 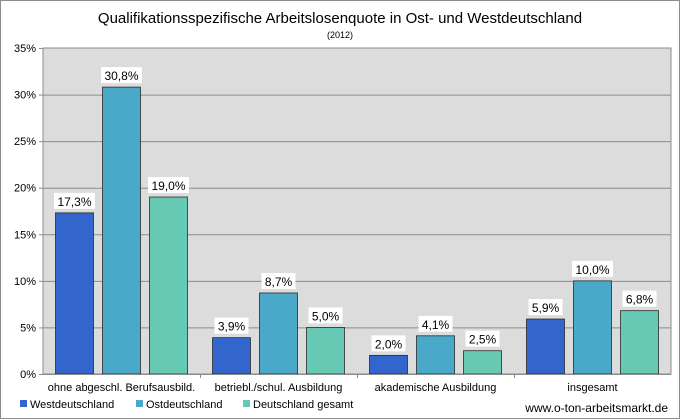 What do you see at coordinates (25, 189) in the screenshot?
I see `y-tick-label: 20%` at bounding box center [25, 189].